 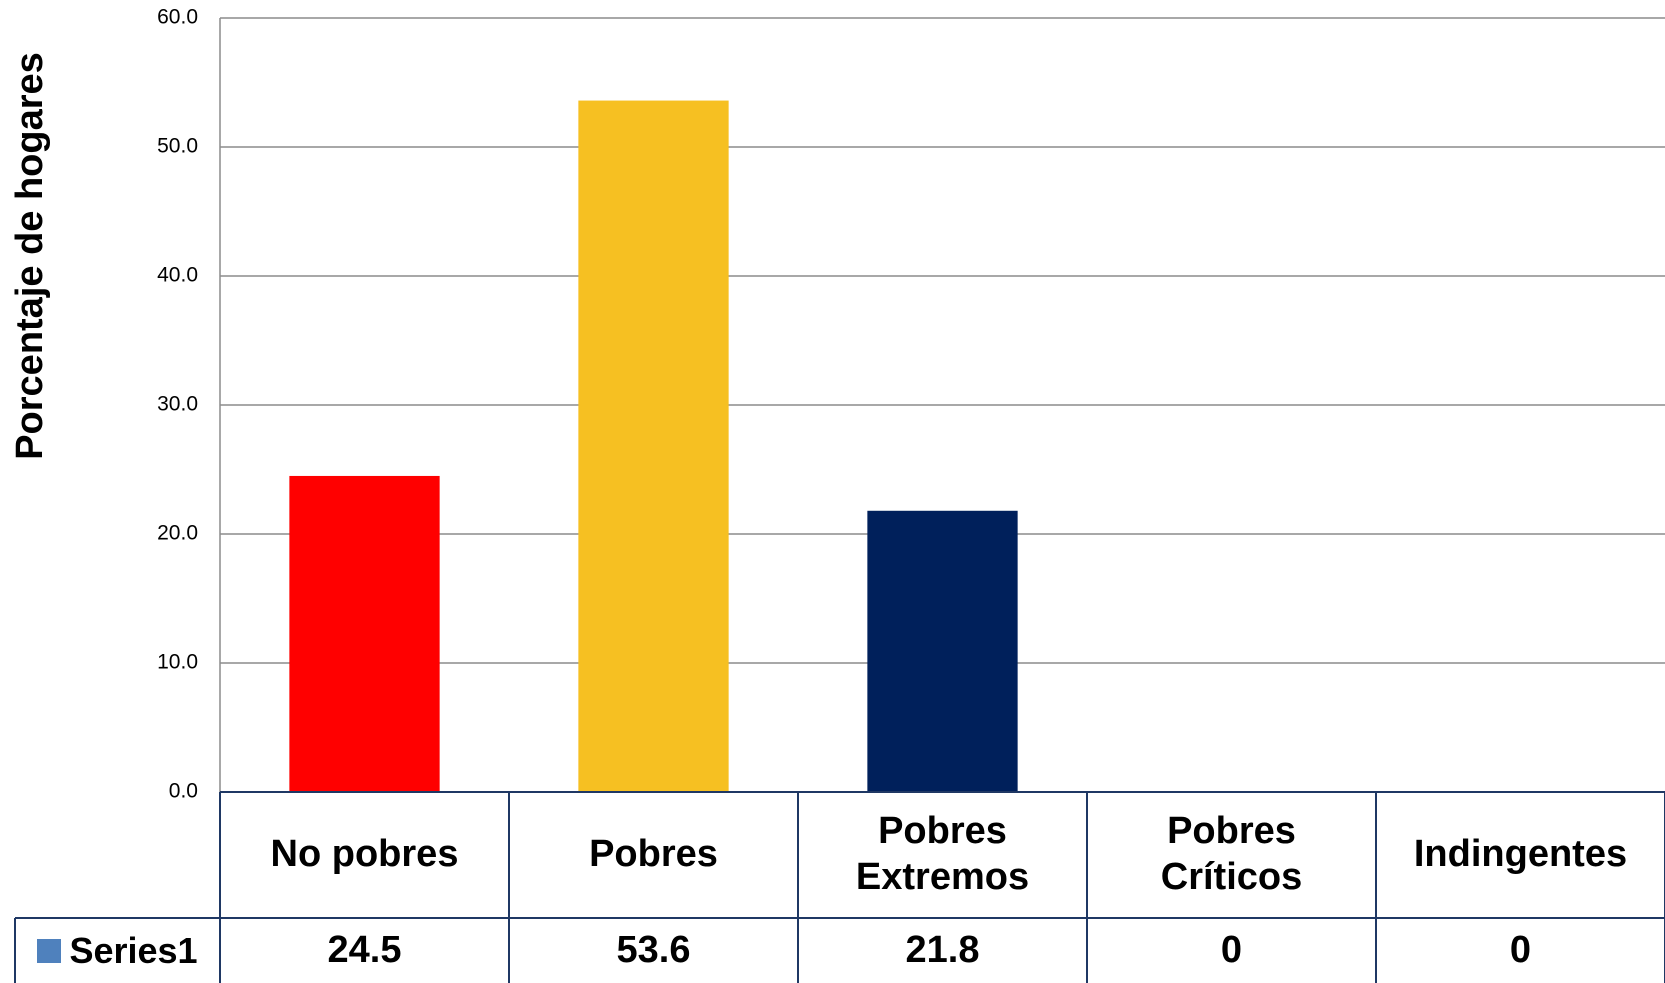 What do you see at coordinates (177, 17) in the screenshot?
I see `y-tick-label: 60.0` at bounding box center [177, 17].